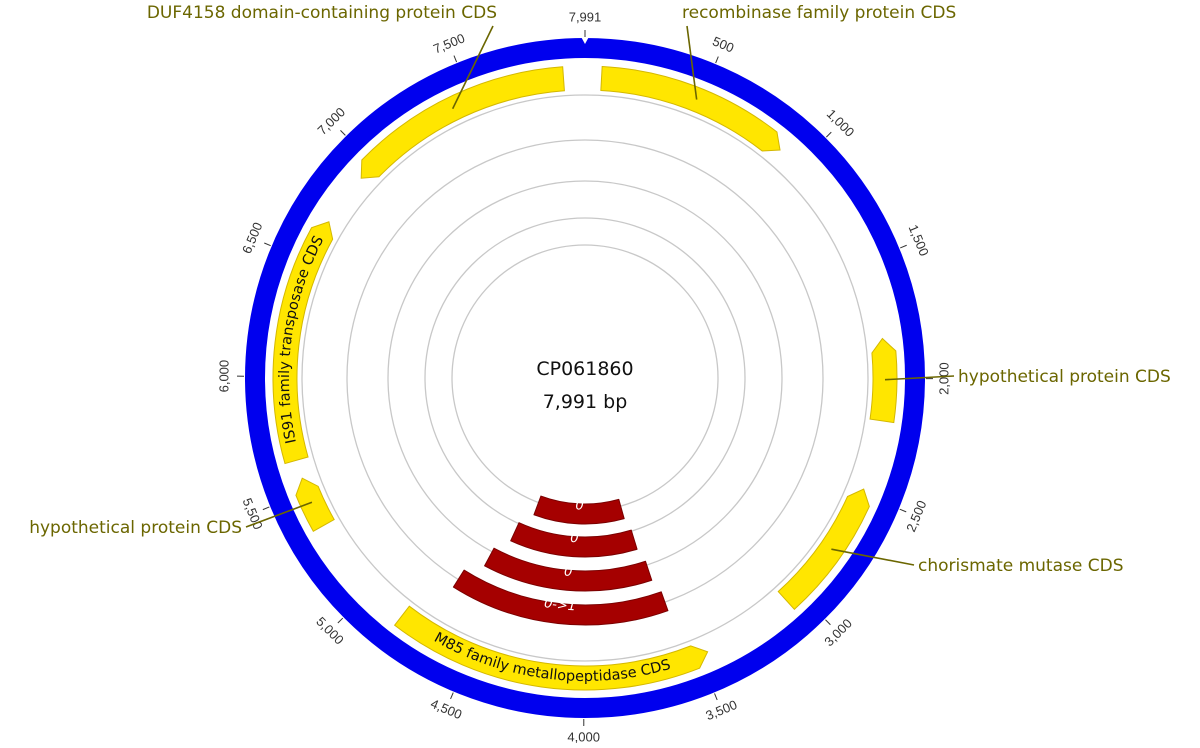  Describe the element at coordinates (919, 240) in the screenshot. I see `tick-label: 1,500` at that location.